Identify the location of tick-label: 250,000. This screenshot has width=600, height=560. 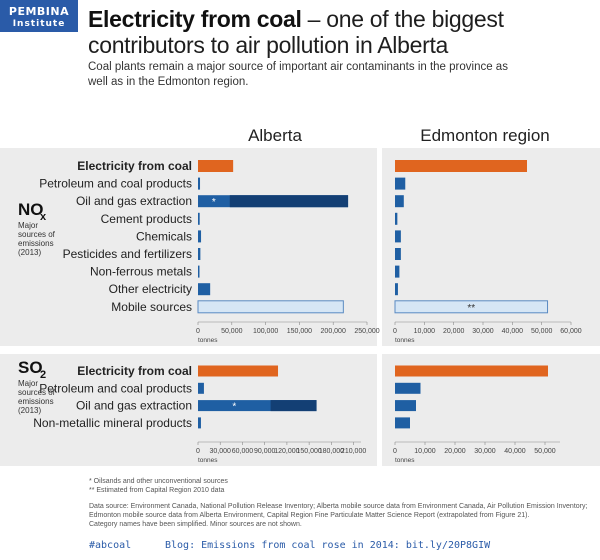
(366, 331).